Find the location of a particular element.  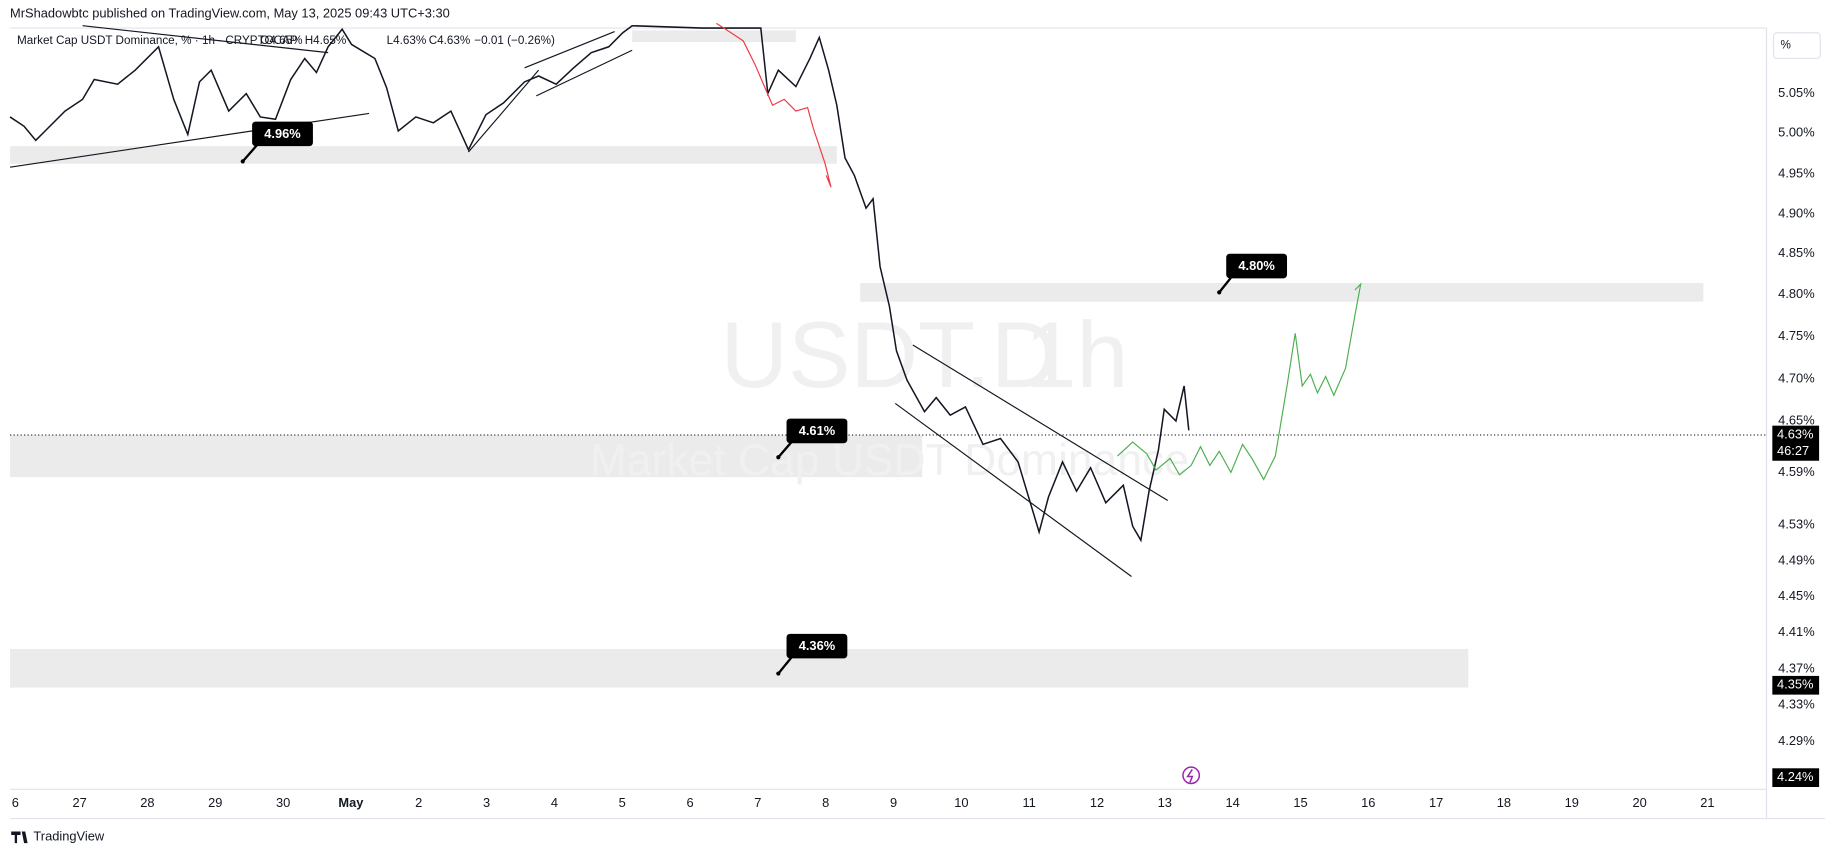

date-label: 18 is located at coordinates (1504, 802).